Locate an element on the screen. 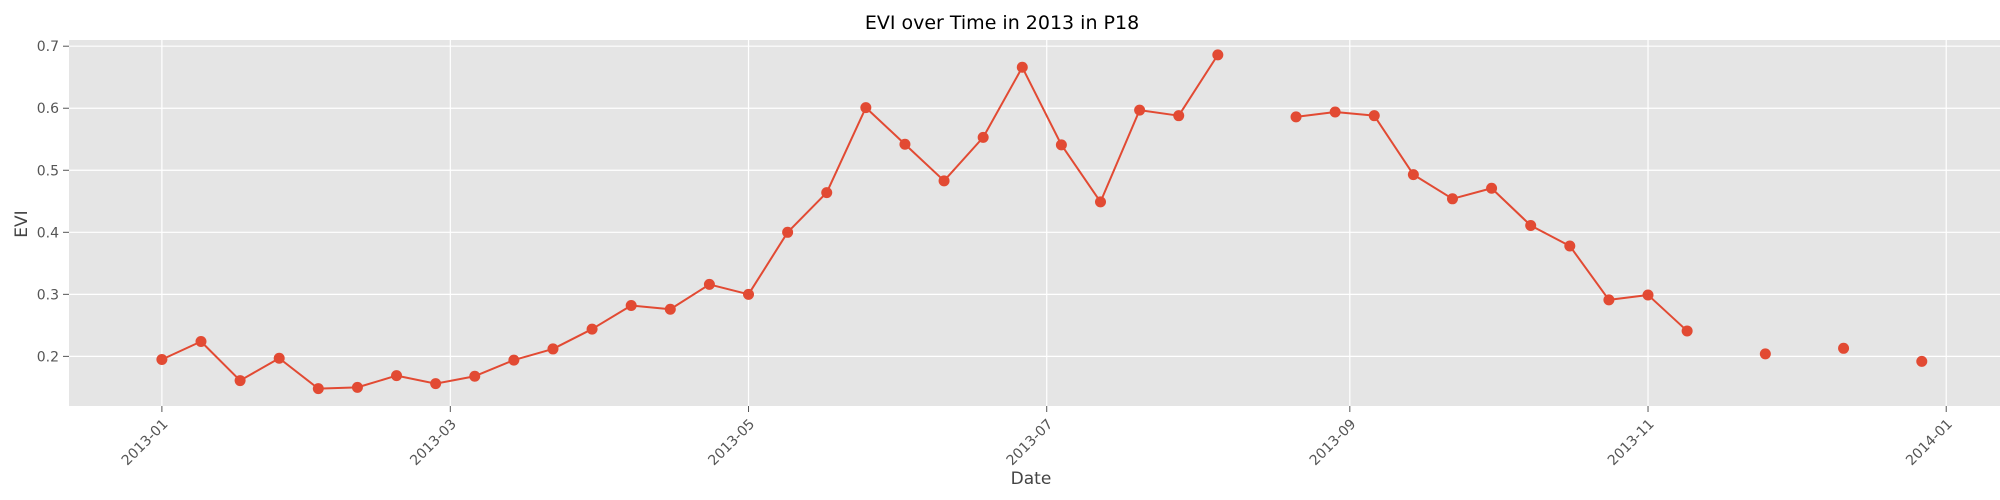  x-axis-label: Date is located at coordinates (1031, 479).